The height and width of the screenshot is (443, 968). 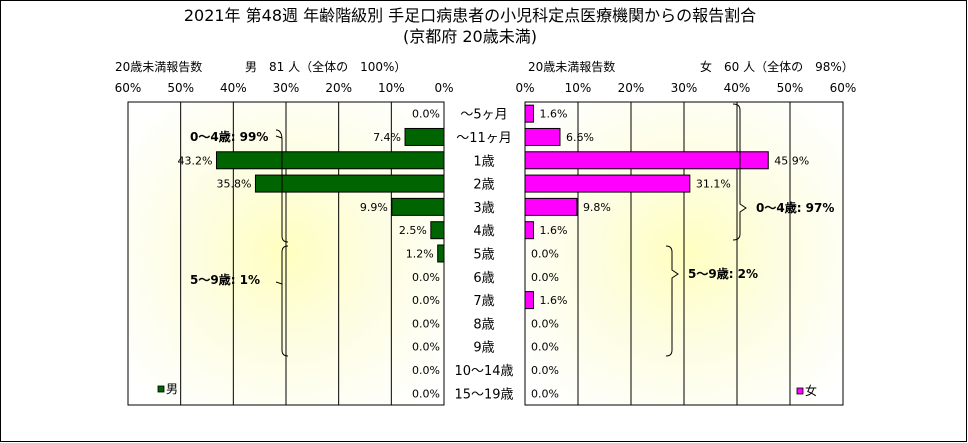 What do you see at coordinates (737, 88) in the screenshot?
I see `female-axis-tick: 40%` at bounding box center [737, 88].